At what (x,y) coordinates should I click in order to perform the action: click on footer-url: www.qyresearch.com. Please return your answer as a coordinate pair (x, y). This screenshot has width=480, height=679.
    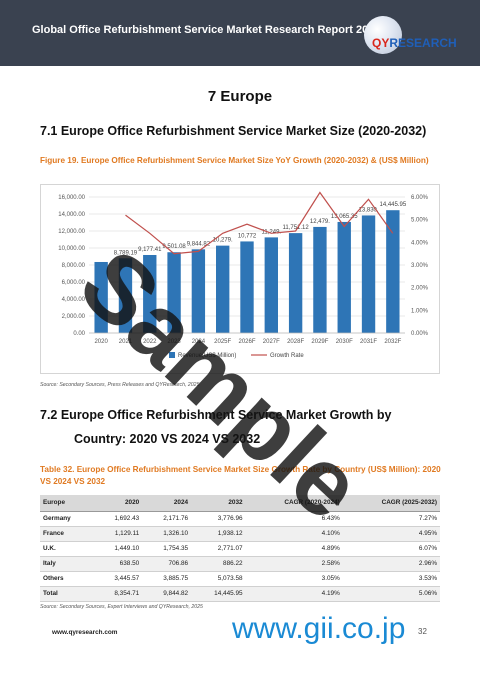
    Looking at the image, I should click on (85, 632).